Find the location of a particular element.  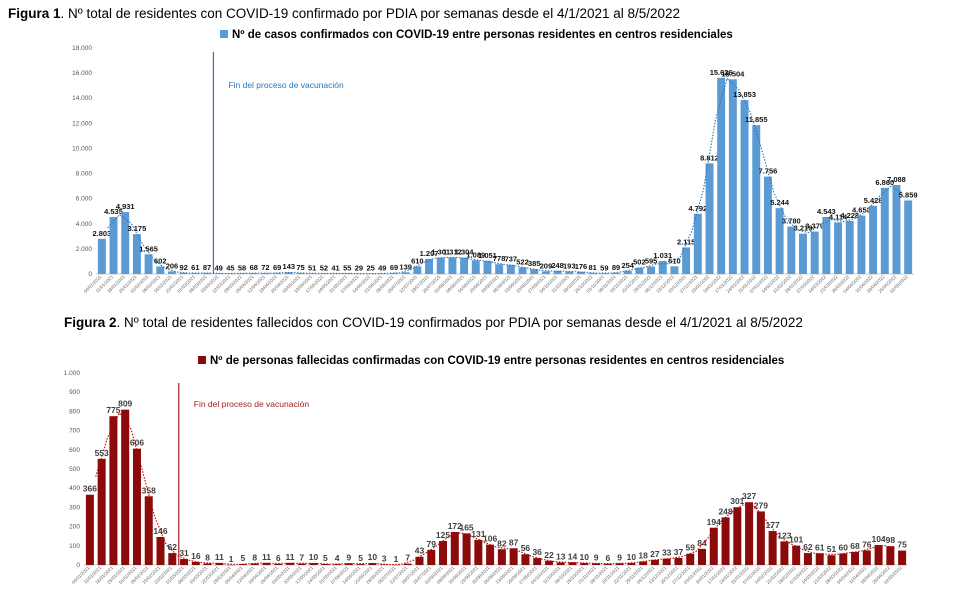

data-label: 106 is located at coordinates (490, 539).